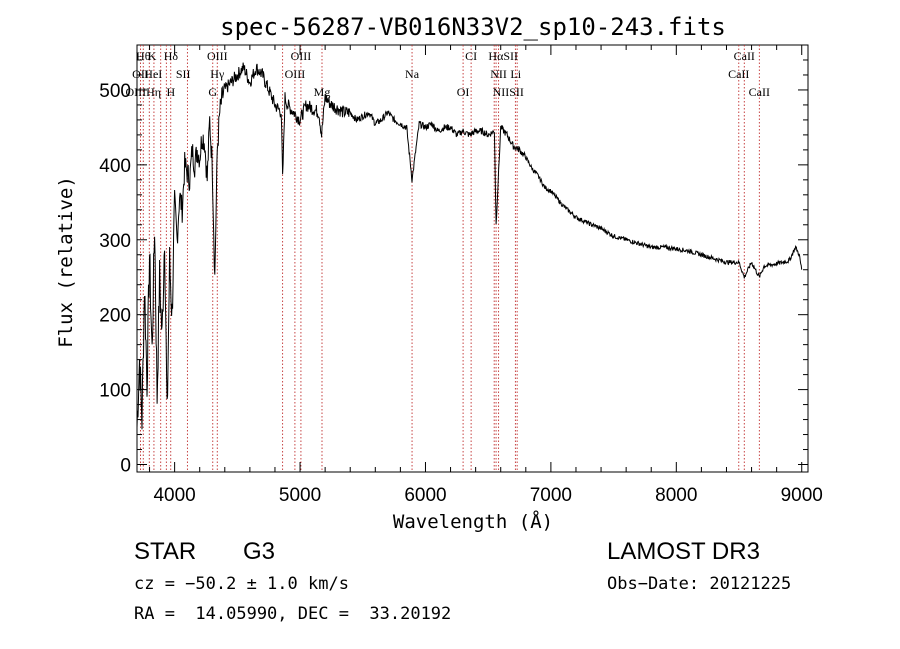 This screenshot has width=900, height=649. Describe the element at coordinates (171, 92) in the screenshot. I see `line-id-label: H` at that location.